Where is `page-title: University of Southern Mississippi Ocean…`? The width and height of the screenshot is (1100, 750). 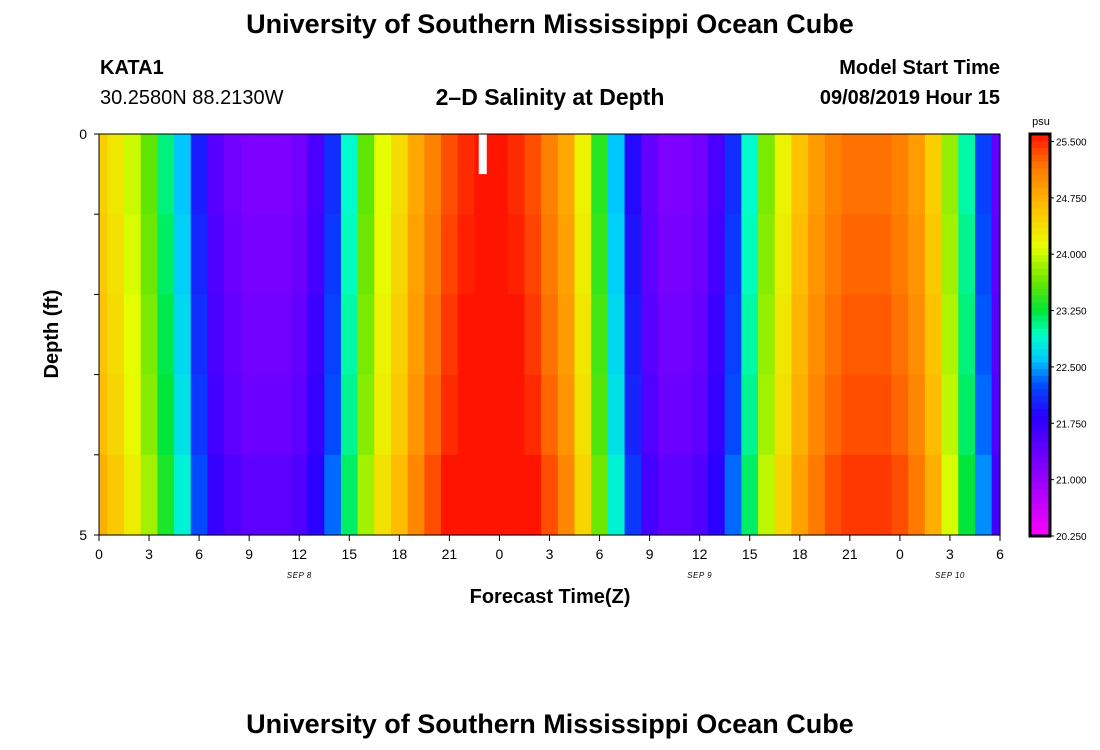 page-title: University of Southern Mississippi Ocean… is located at coordinates (550, 24).